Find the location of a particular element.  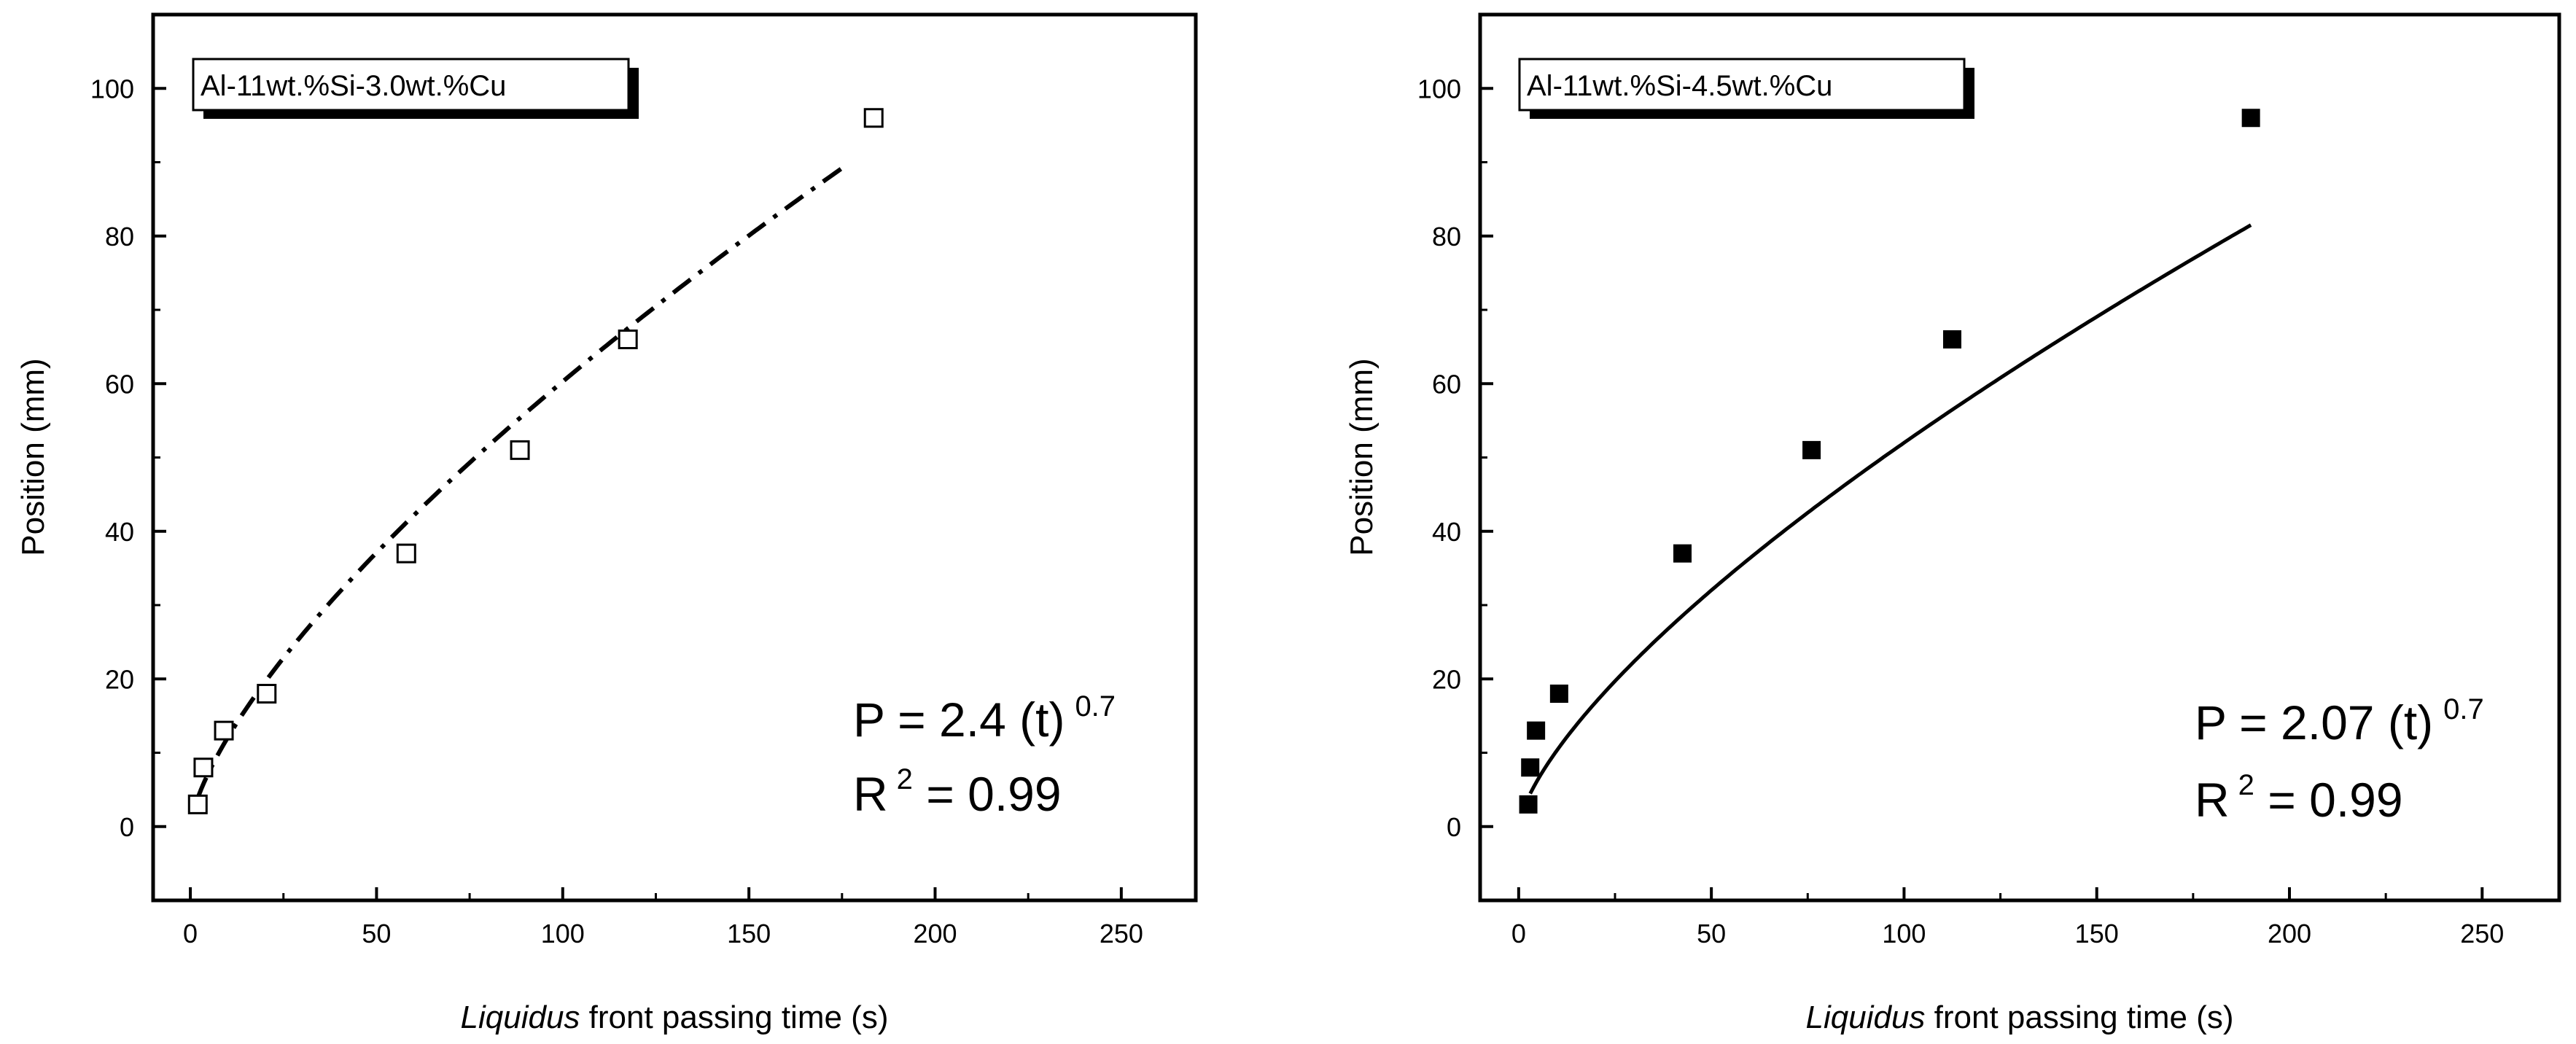

equation-line-1: P = 2.07 (t) 0.7 is located at coordinates (2339, 721).